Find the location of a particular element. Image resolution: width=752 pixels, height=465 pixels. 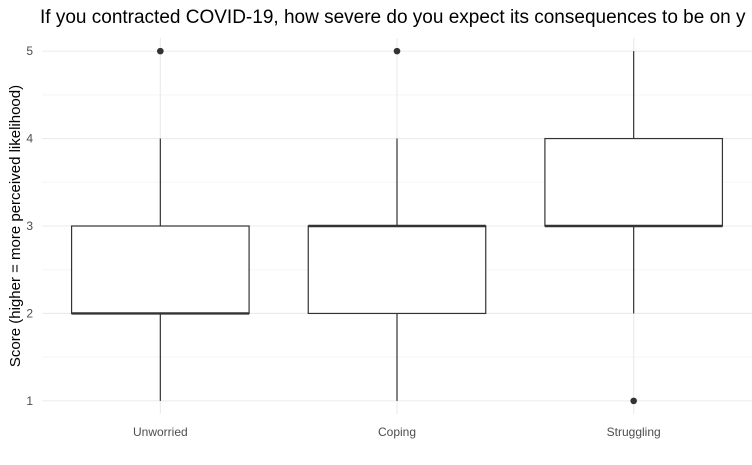

y-tick-label: 4 is located at coordinates (29, 139).